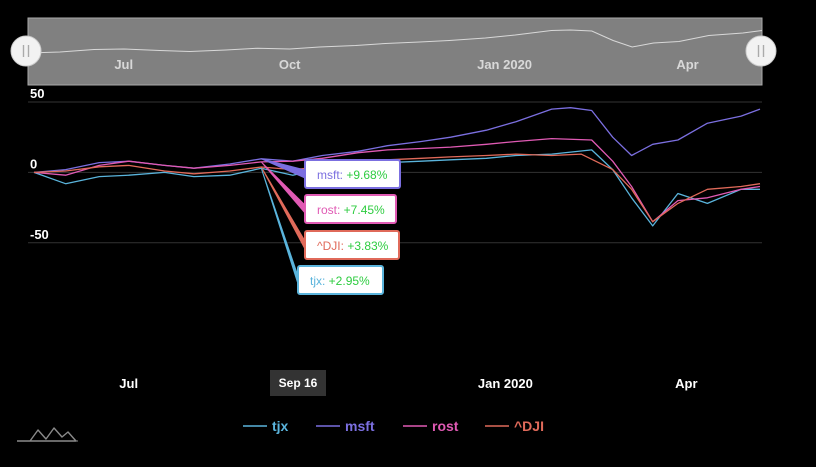 The height and width of the screenshot is (467, 816). I want to click on y-axis: 50 0 -50, so click(39, 164).